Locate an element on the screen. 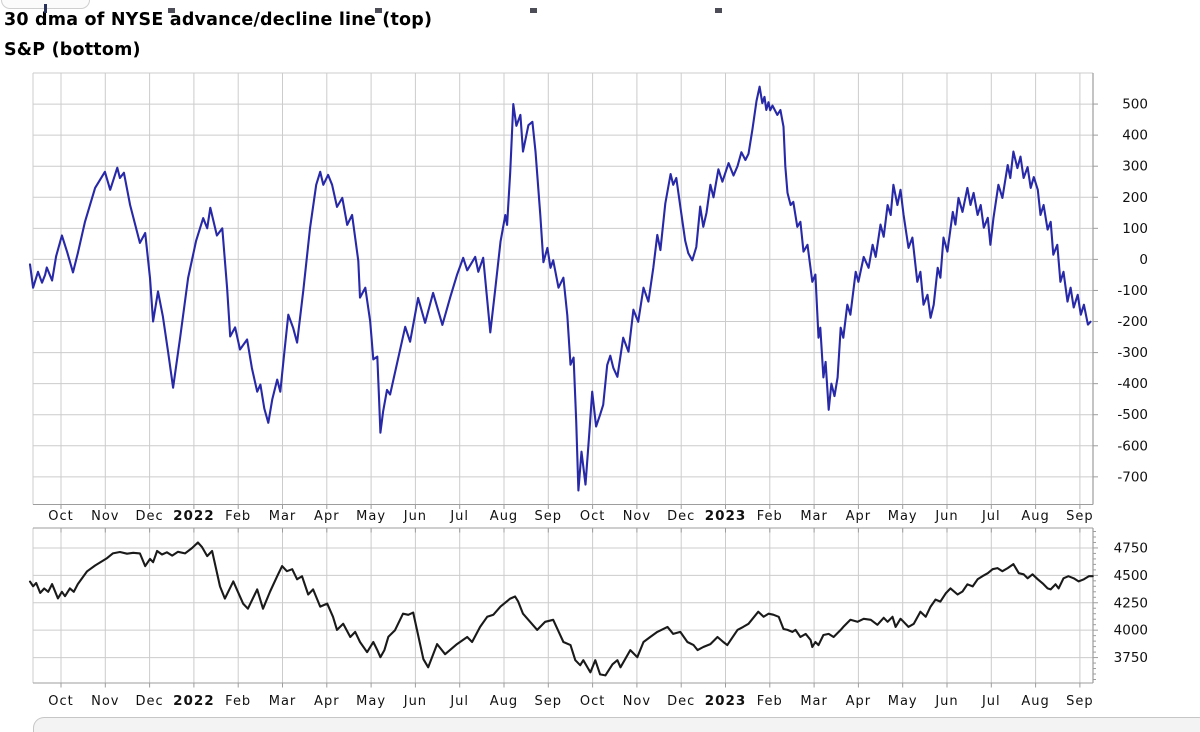  y-tick-label: 300 is located at coordinates (1135, 167).